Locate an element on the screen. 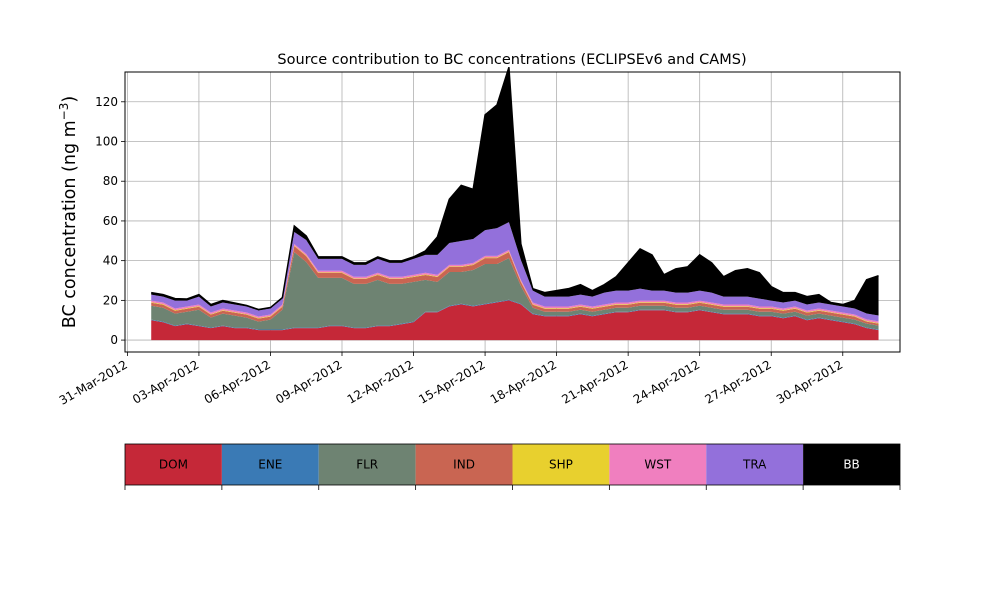 This screenshot has height=600, width=1000. legend-label-dom: DOM is located at coordinates (173, 465).